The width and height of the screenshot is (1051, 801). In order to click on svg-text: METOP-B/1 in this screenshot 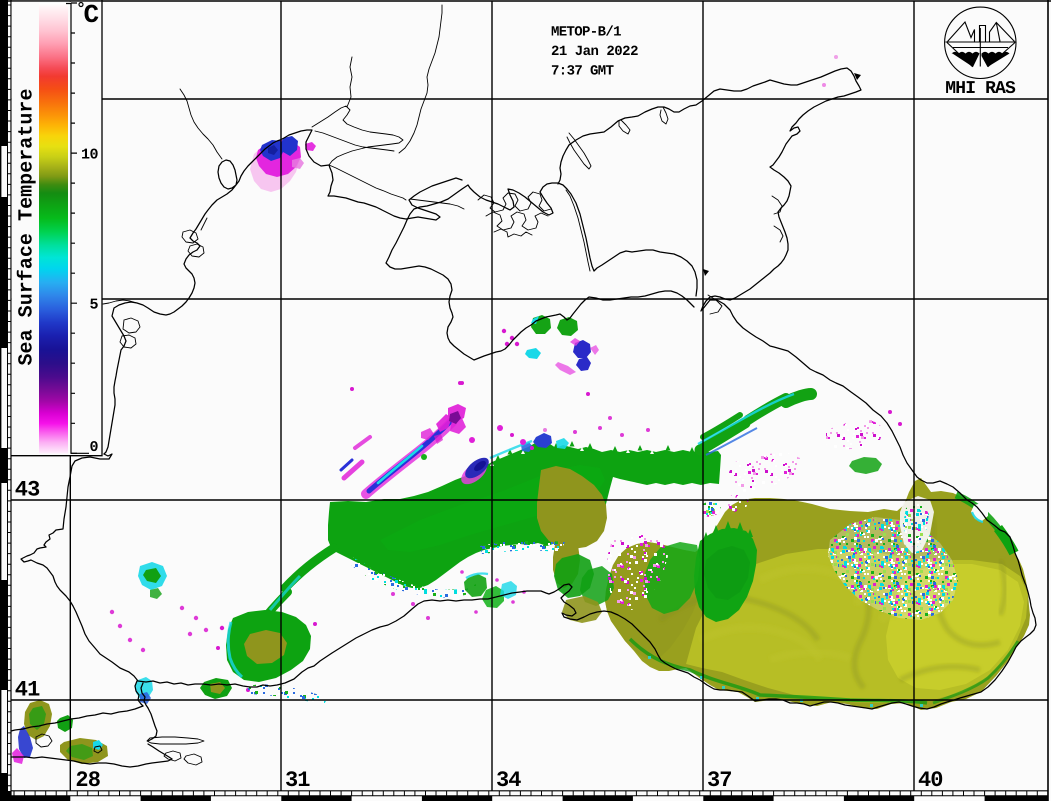, I will do `click(586, 33)`.